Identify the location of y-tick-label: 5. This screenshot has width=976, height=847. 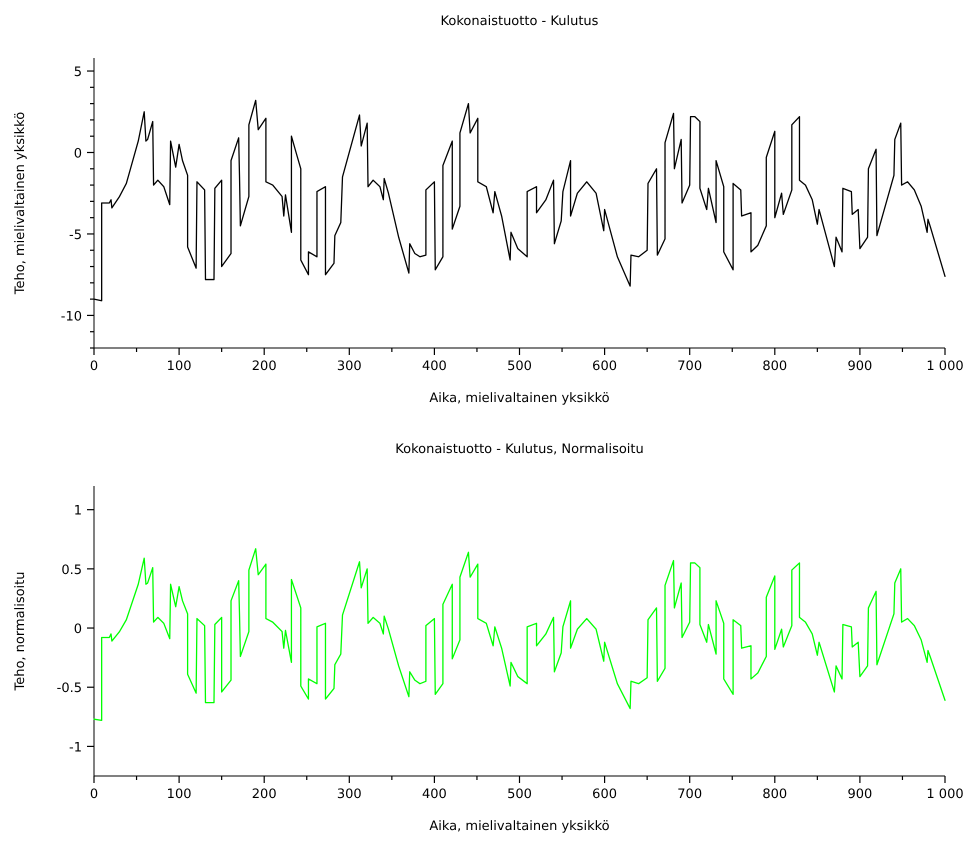
(78, 72).